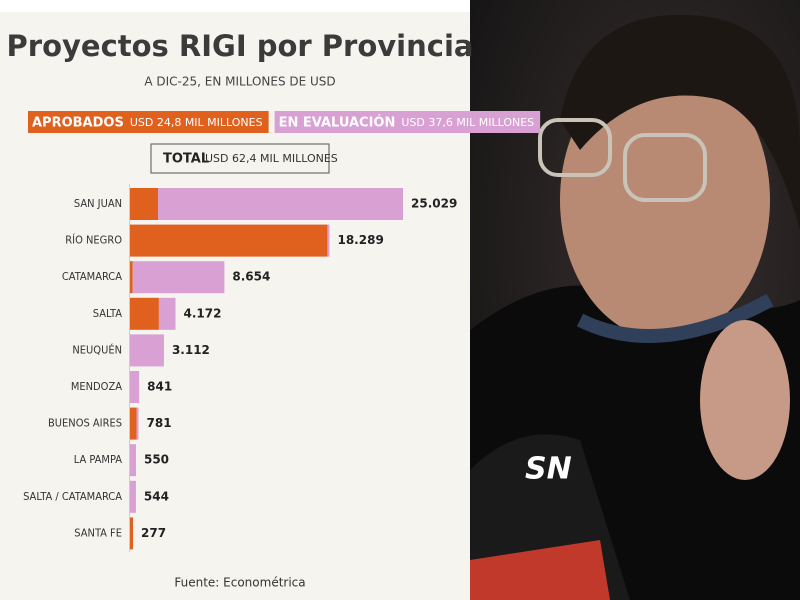 The image size is (800, 600). What do you see at coordinates (622, 160) in the screenshot?
I see `glasses` at bounding box center [622, 160].